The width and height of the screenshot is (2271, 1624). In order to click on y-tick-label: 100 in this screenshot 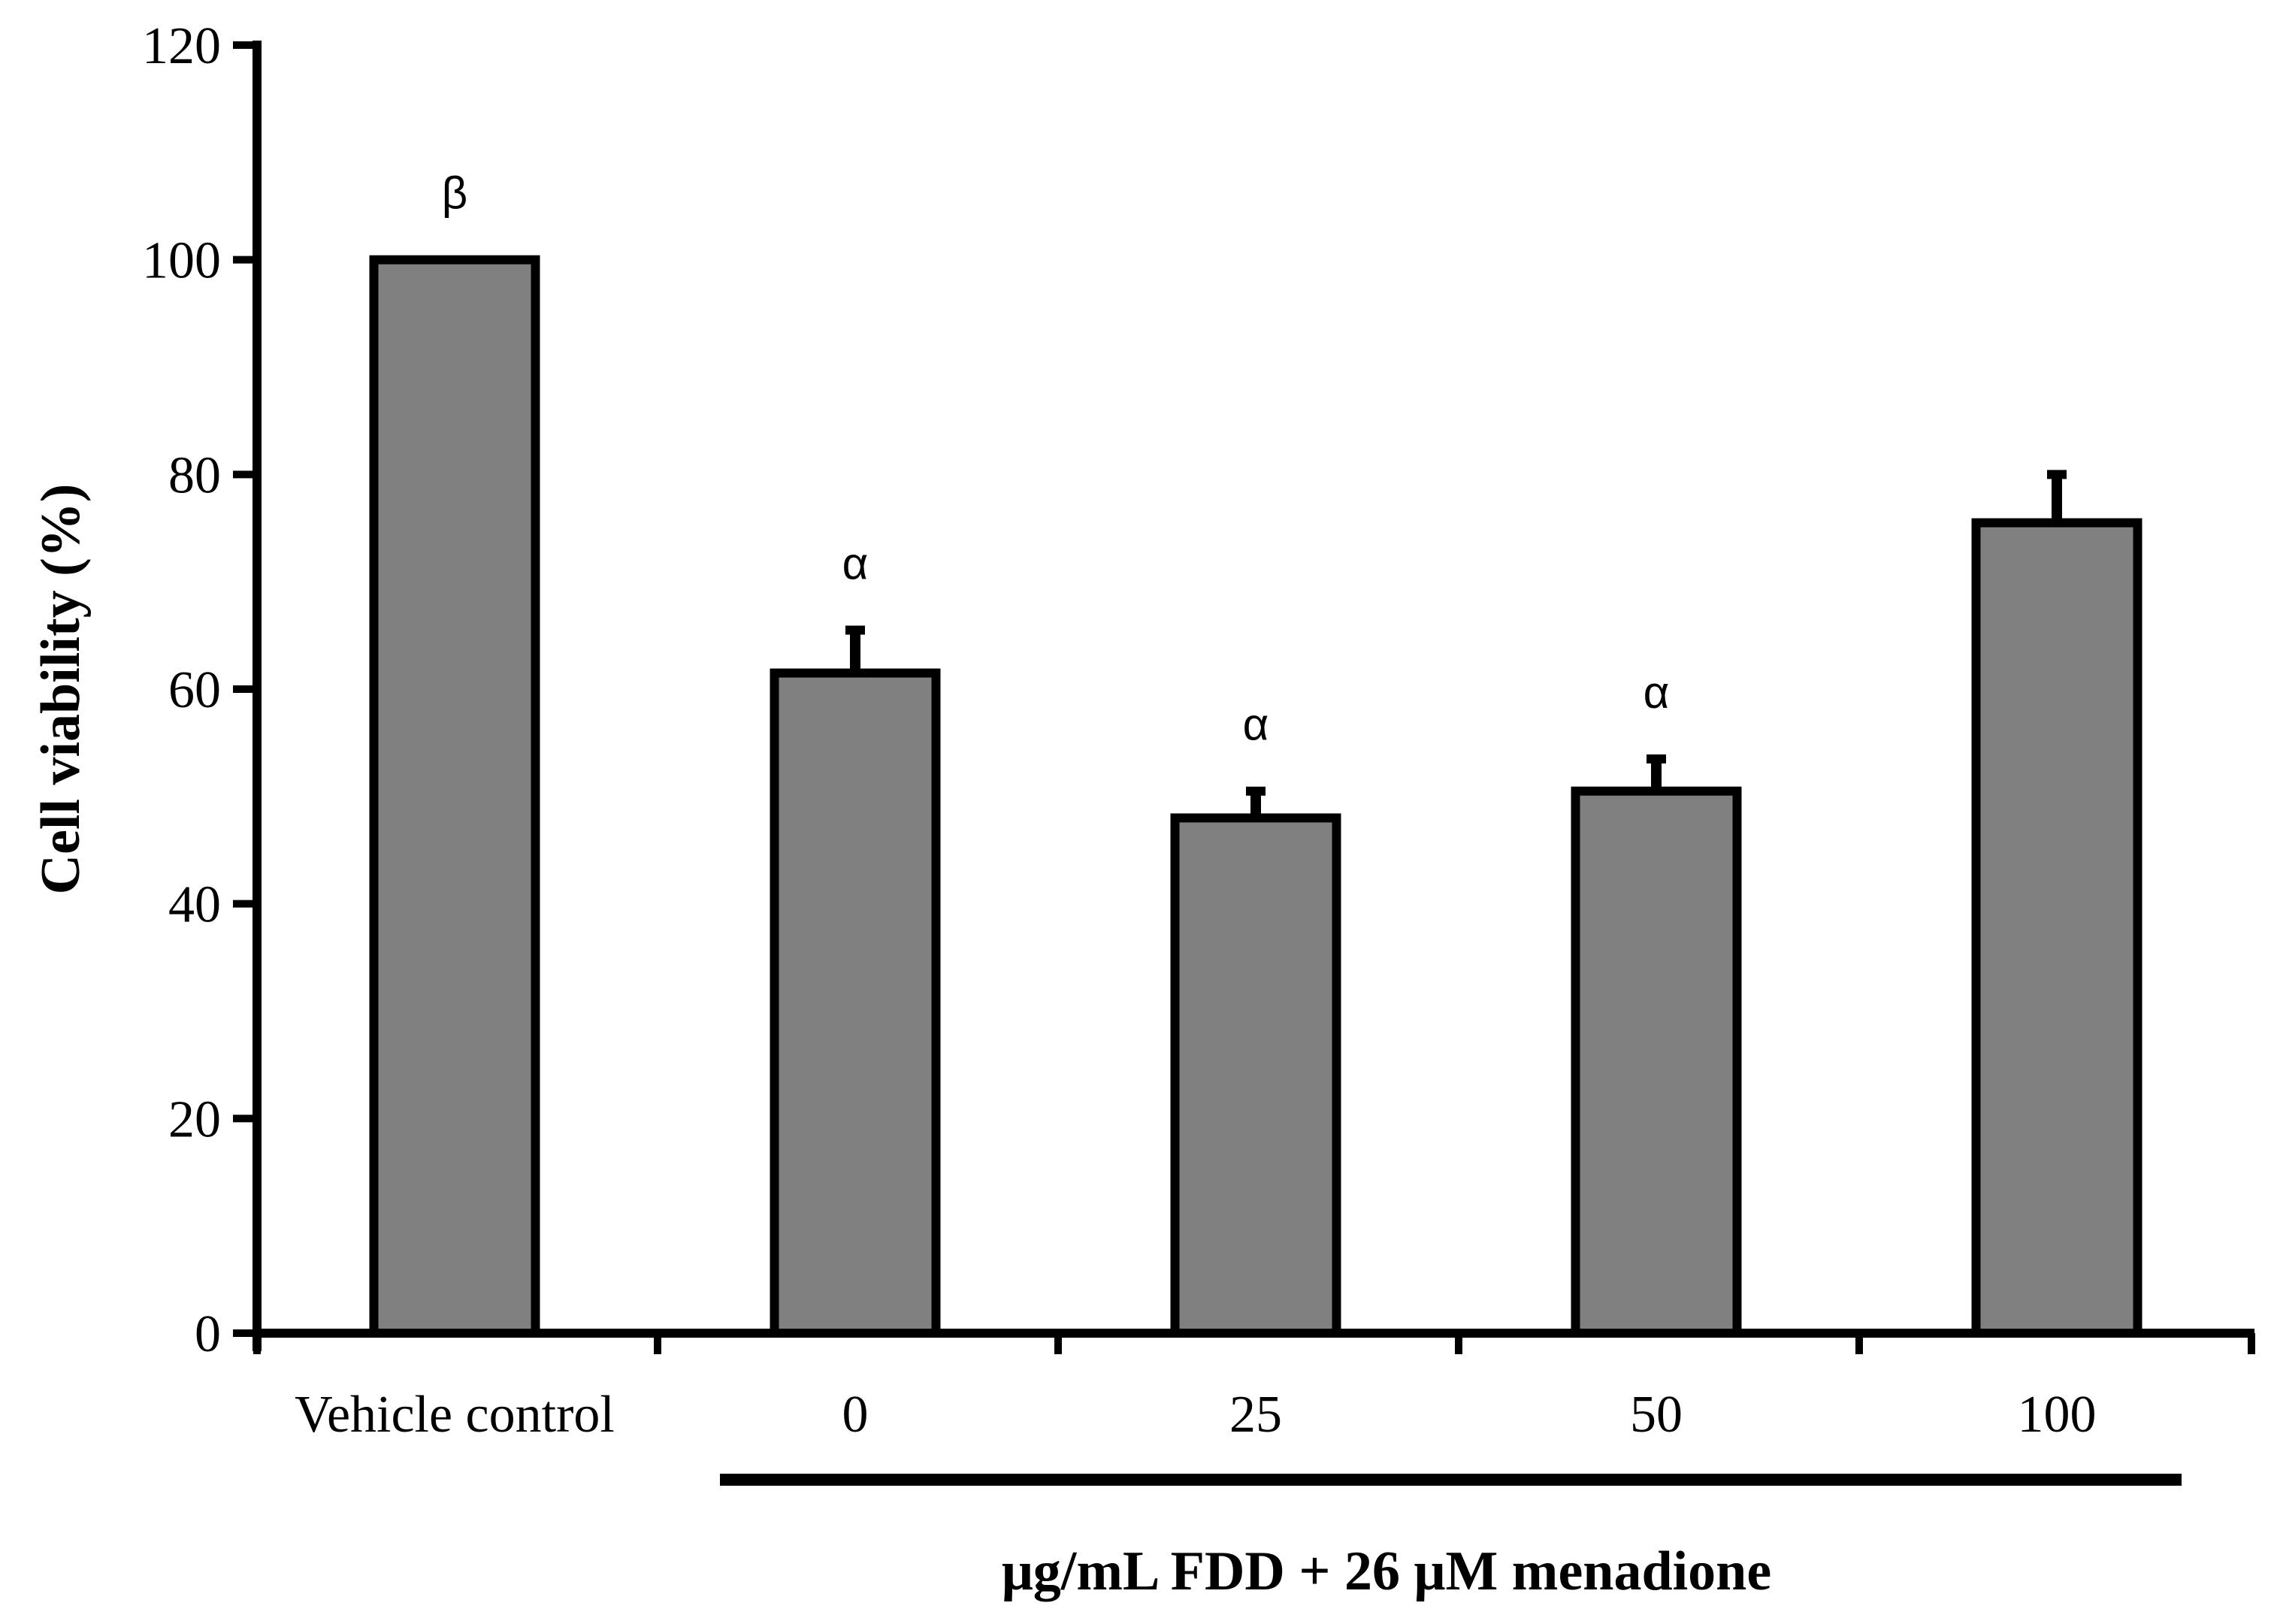, I will do `click(182, 261)`.